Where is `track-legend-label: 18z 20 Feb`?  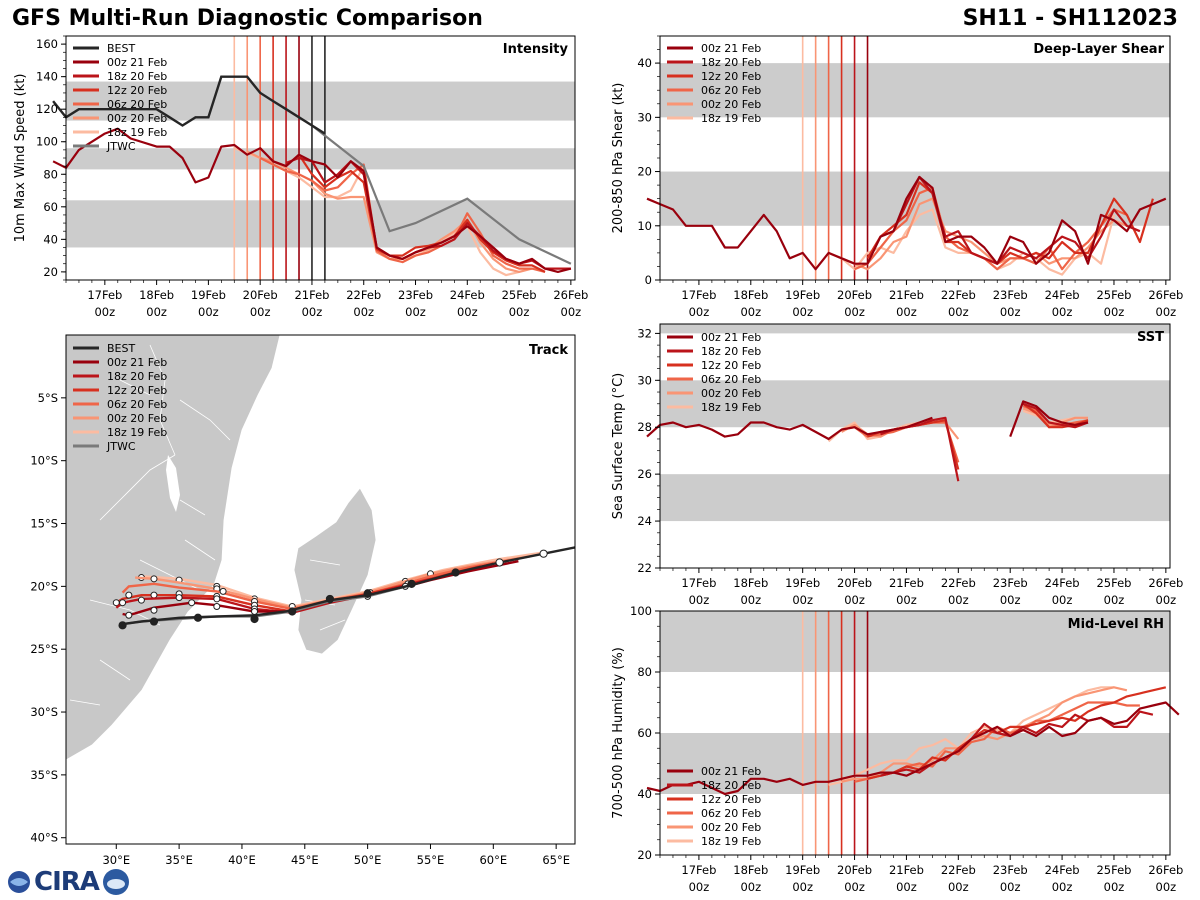 track-legend-label: 18z 20 Feb is located at coordinates (137, 376).